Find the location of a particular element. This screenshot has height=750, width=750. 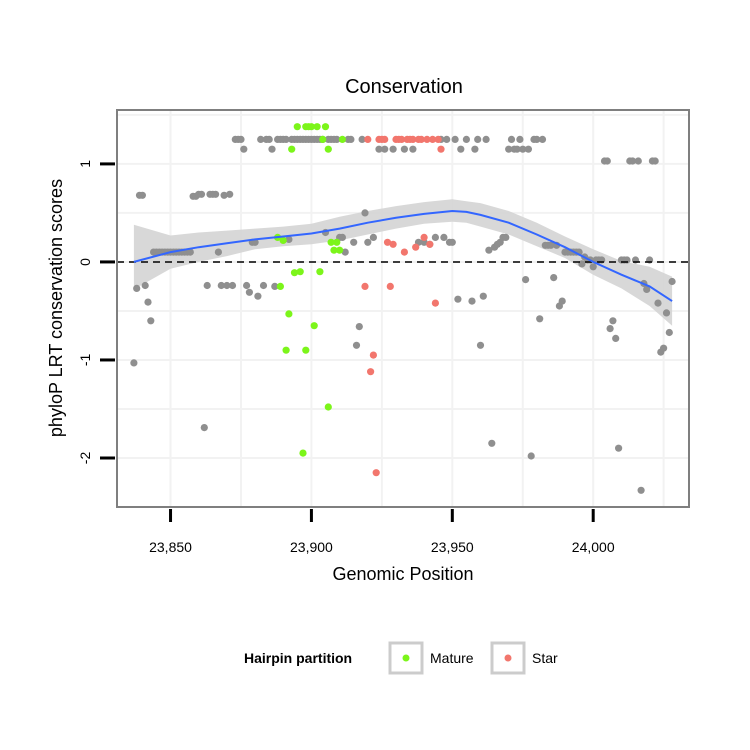

x-tick-label: 23,850 is located at coordinates (170, 547).